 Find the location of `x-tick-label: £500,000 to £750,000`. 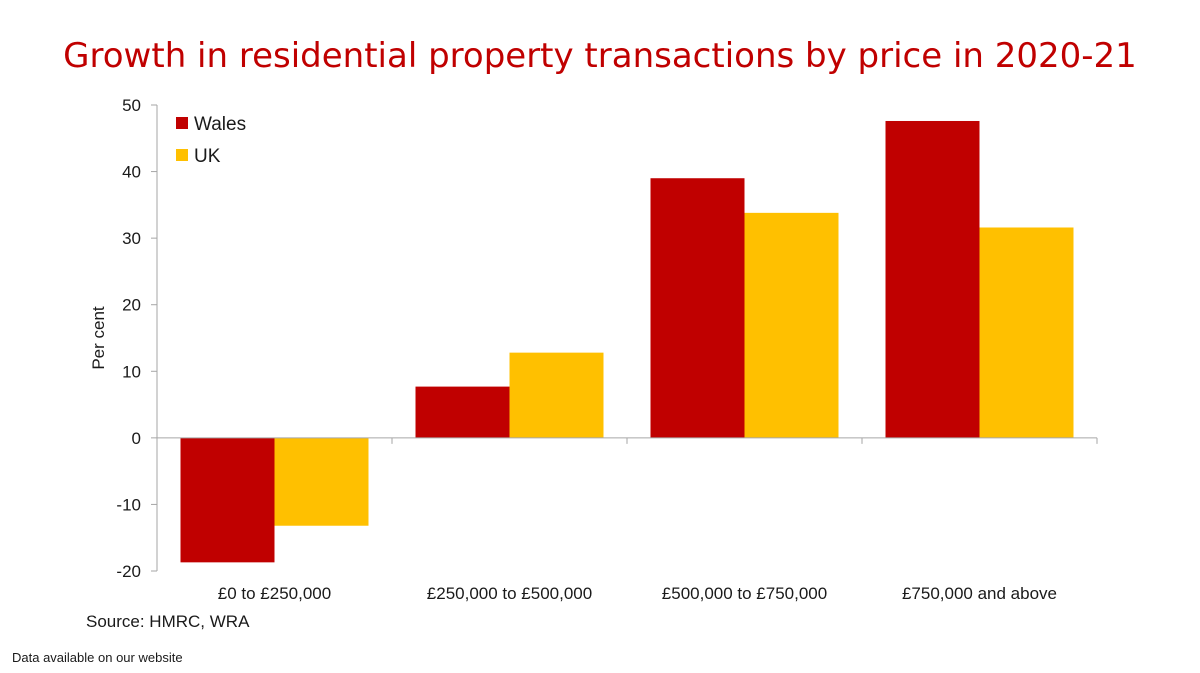

x-tick-label: £500,000 to £750,000 is located at coordinates (744, 593).